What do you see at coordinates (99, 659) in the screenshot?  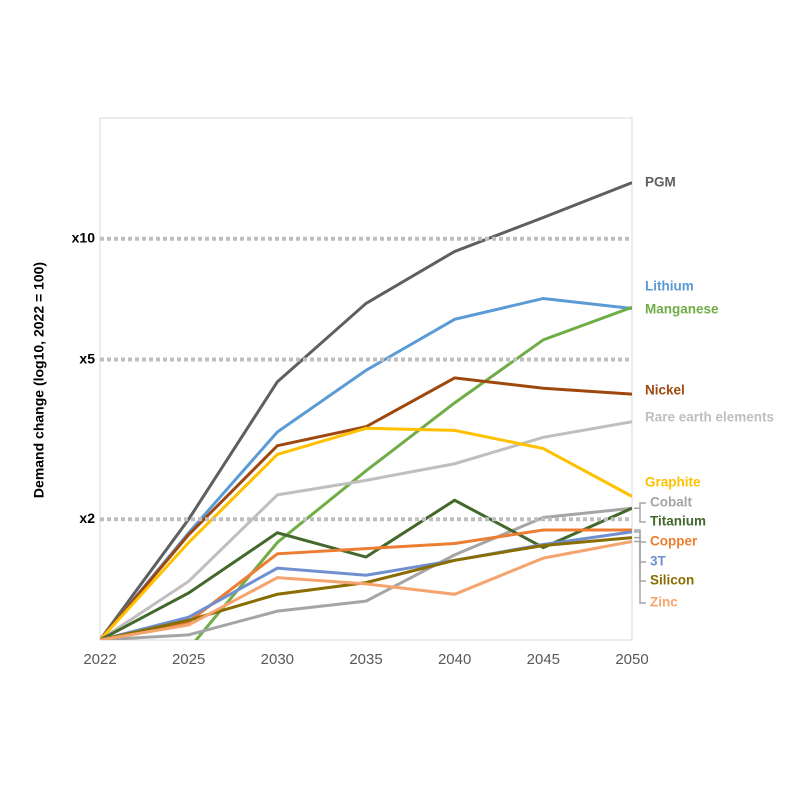 I see `x-tick-label: 2022` at bounding box center [99, 659].